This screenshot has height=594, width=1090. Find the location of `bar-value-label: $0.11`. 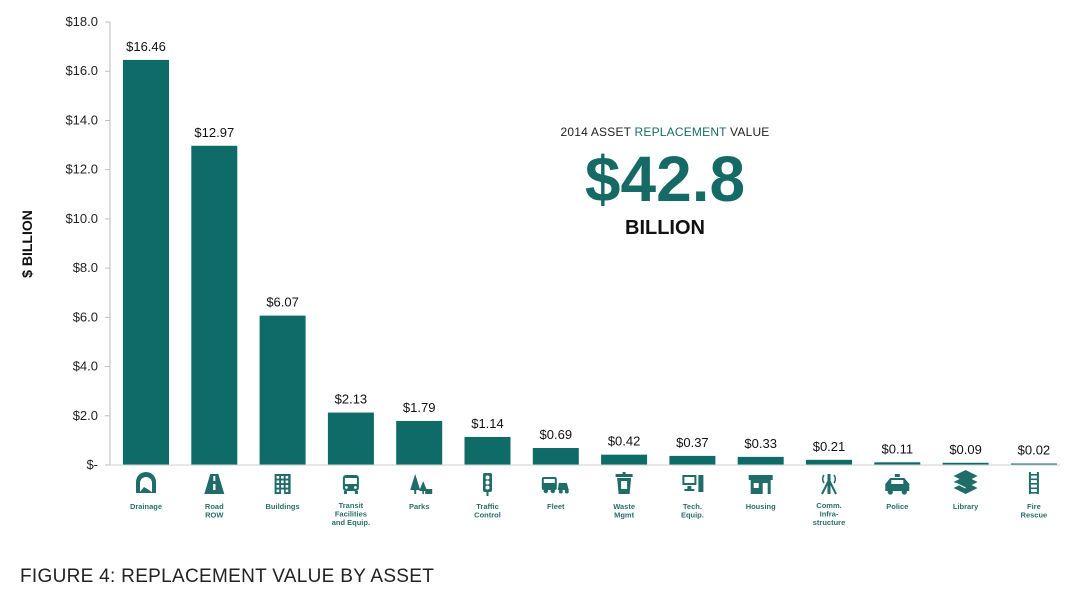

bar-value-label: $0.11 is located at coordinates (898, 448).